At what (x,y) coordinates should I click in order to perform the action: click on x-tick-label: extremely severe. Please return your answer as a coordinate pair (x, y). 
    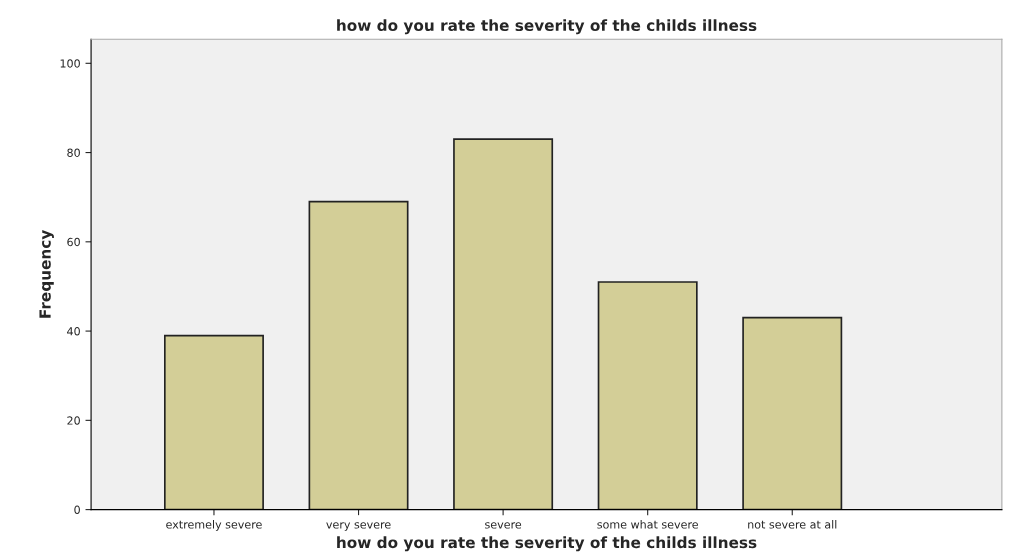
    Looking at the image, I should click on (214, 525).